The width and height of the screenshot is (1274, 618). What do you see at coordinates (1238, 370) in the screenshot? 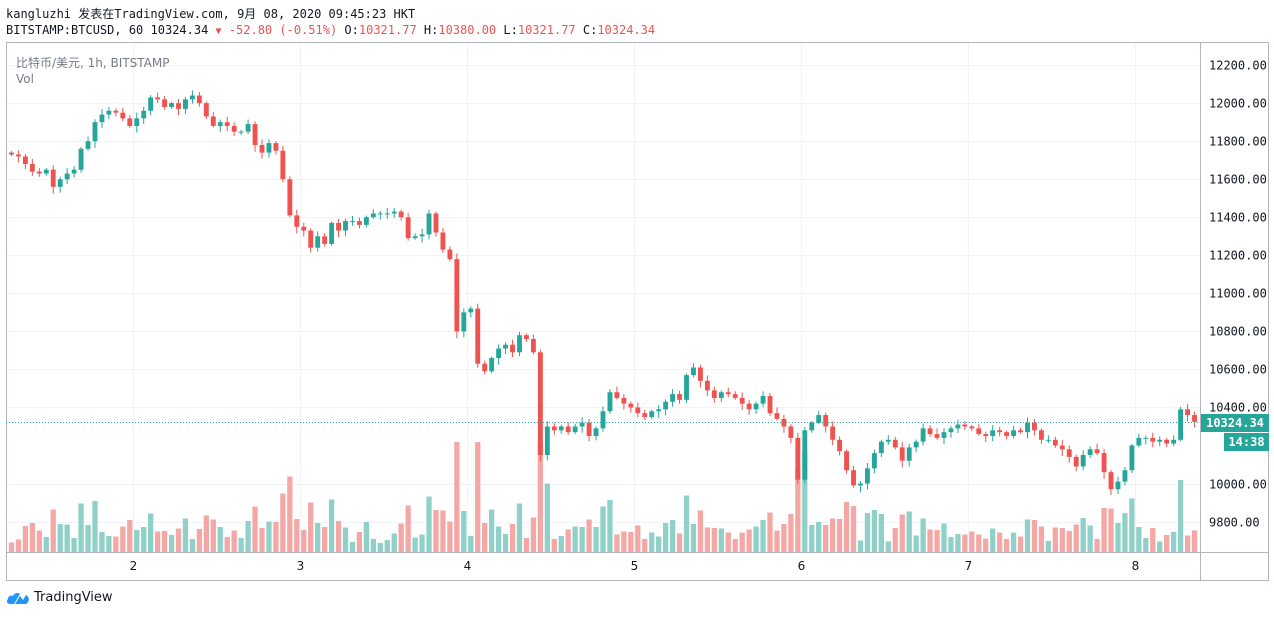
I see `price-tick-label: 10600.00` at bounding box center [1238, 370].